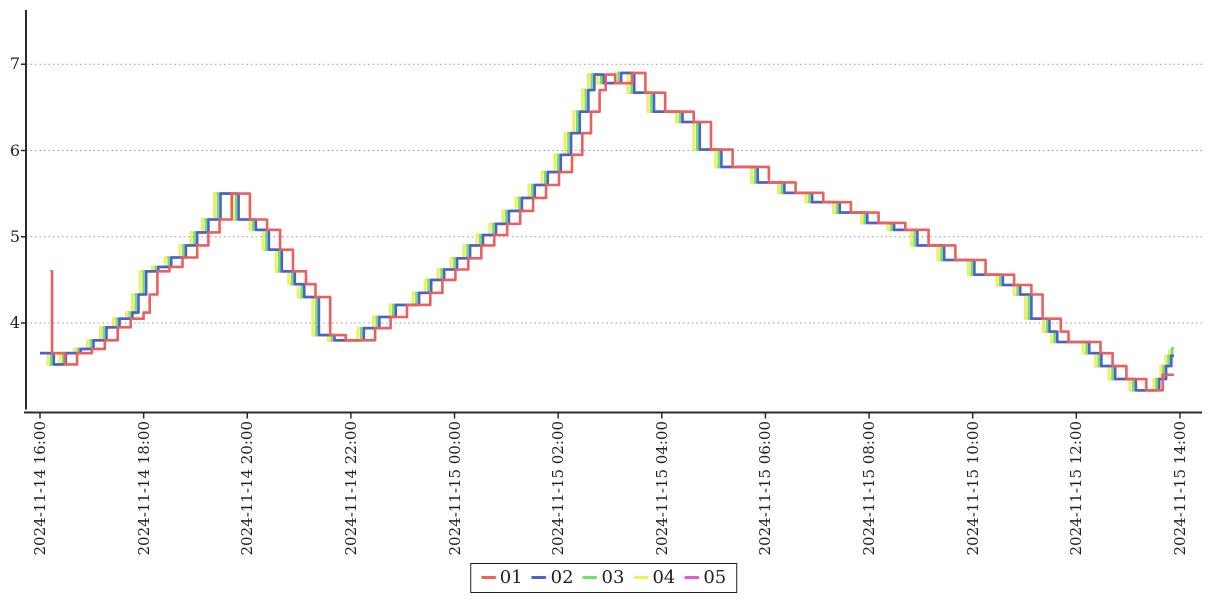 The image size is (1207, 600). I want to click on x-tick-label: 2024-11-15 12:00, so click(1076, 488).